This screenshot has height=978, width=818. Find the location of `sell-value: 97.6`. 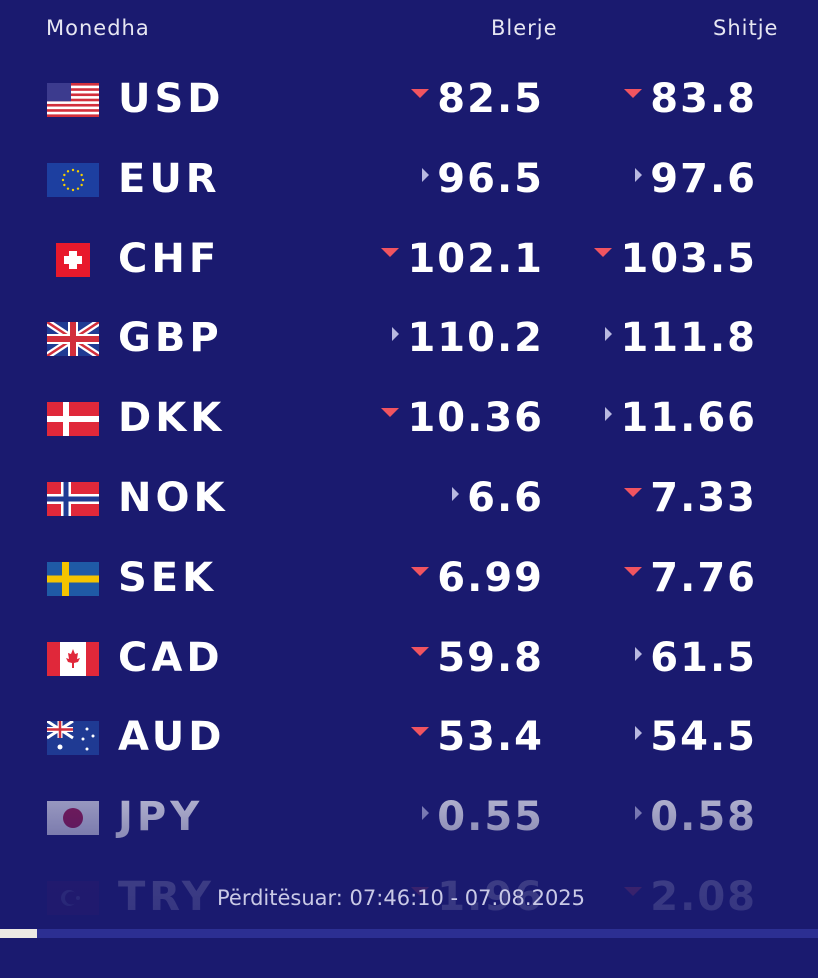

sell-value: 97.6 is located at coordinates (703, 178).